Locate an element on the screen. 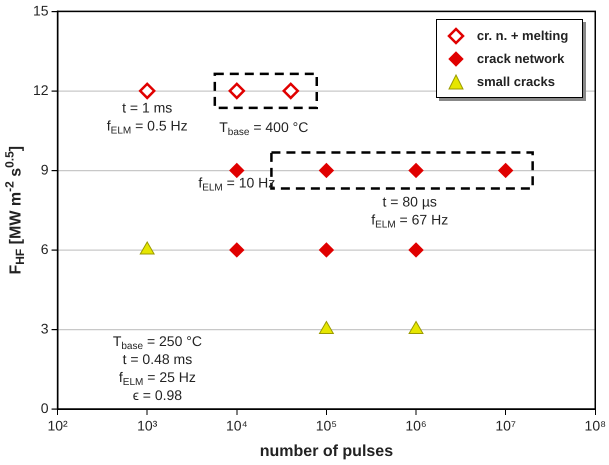  x-tick-label: 10⁷ is located at coordinates (505, 425).